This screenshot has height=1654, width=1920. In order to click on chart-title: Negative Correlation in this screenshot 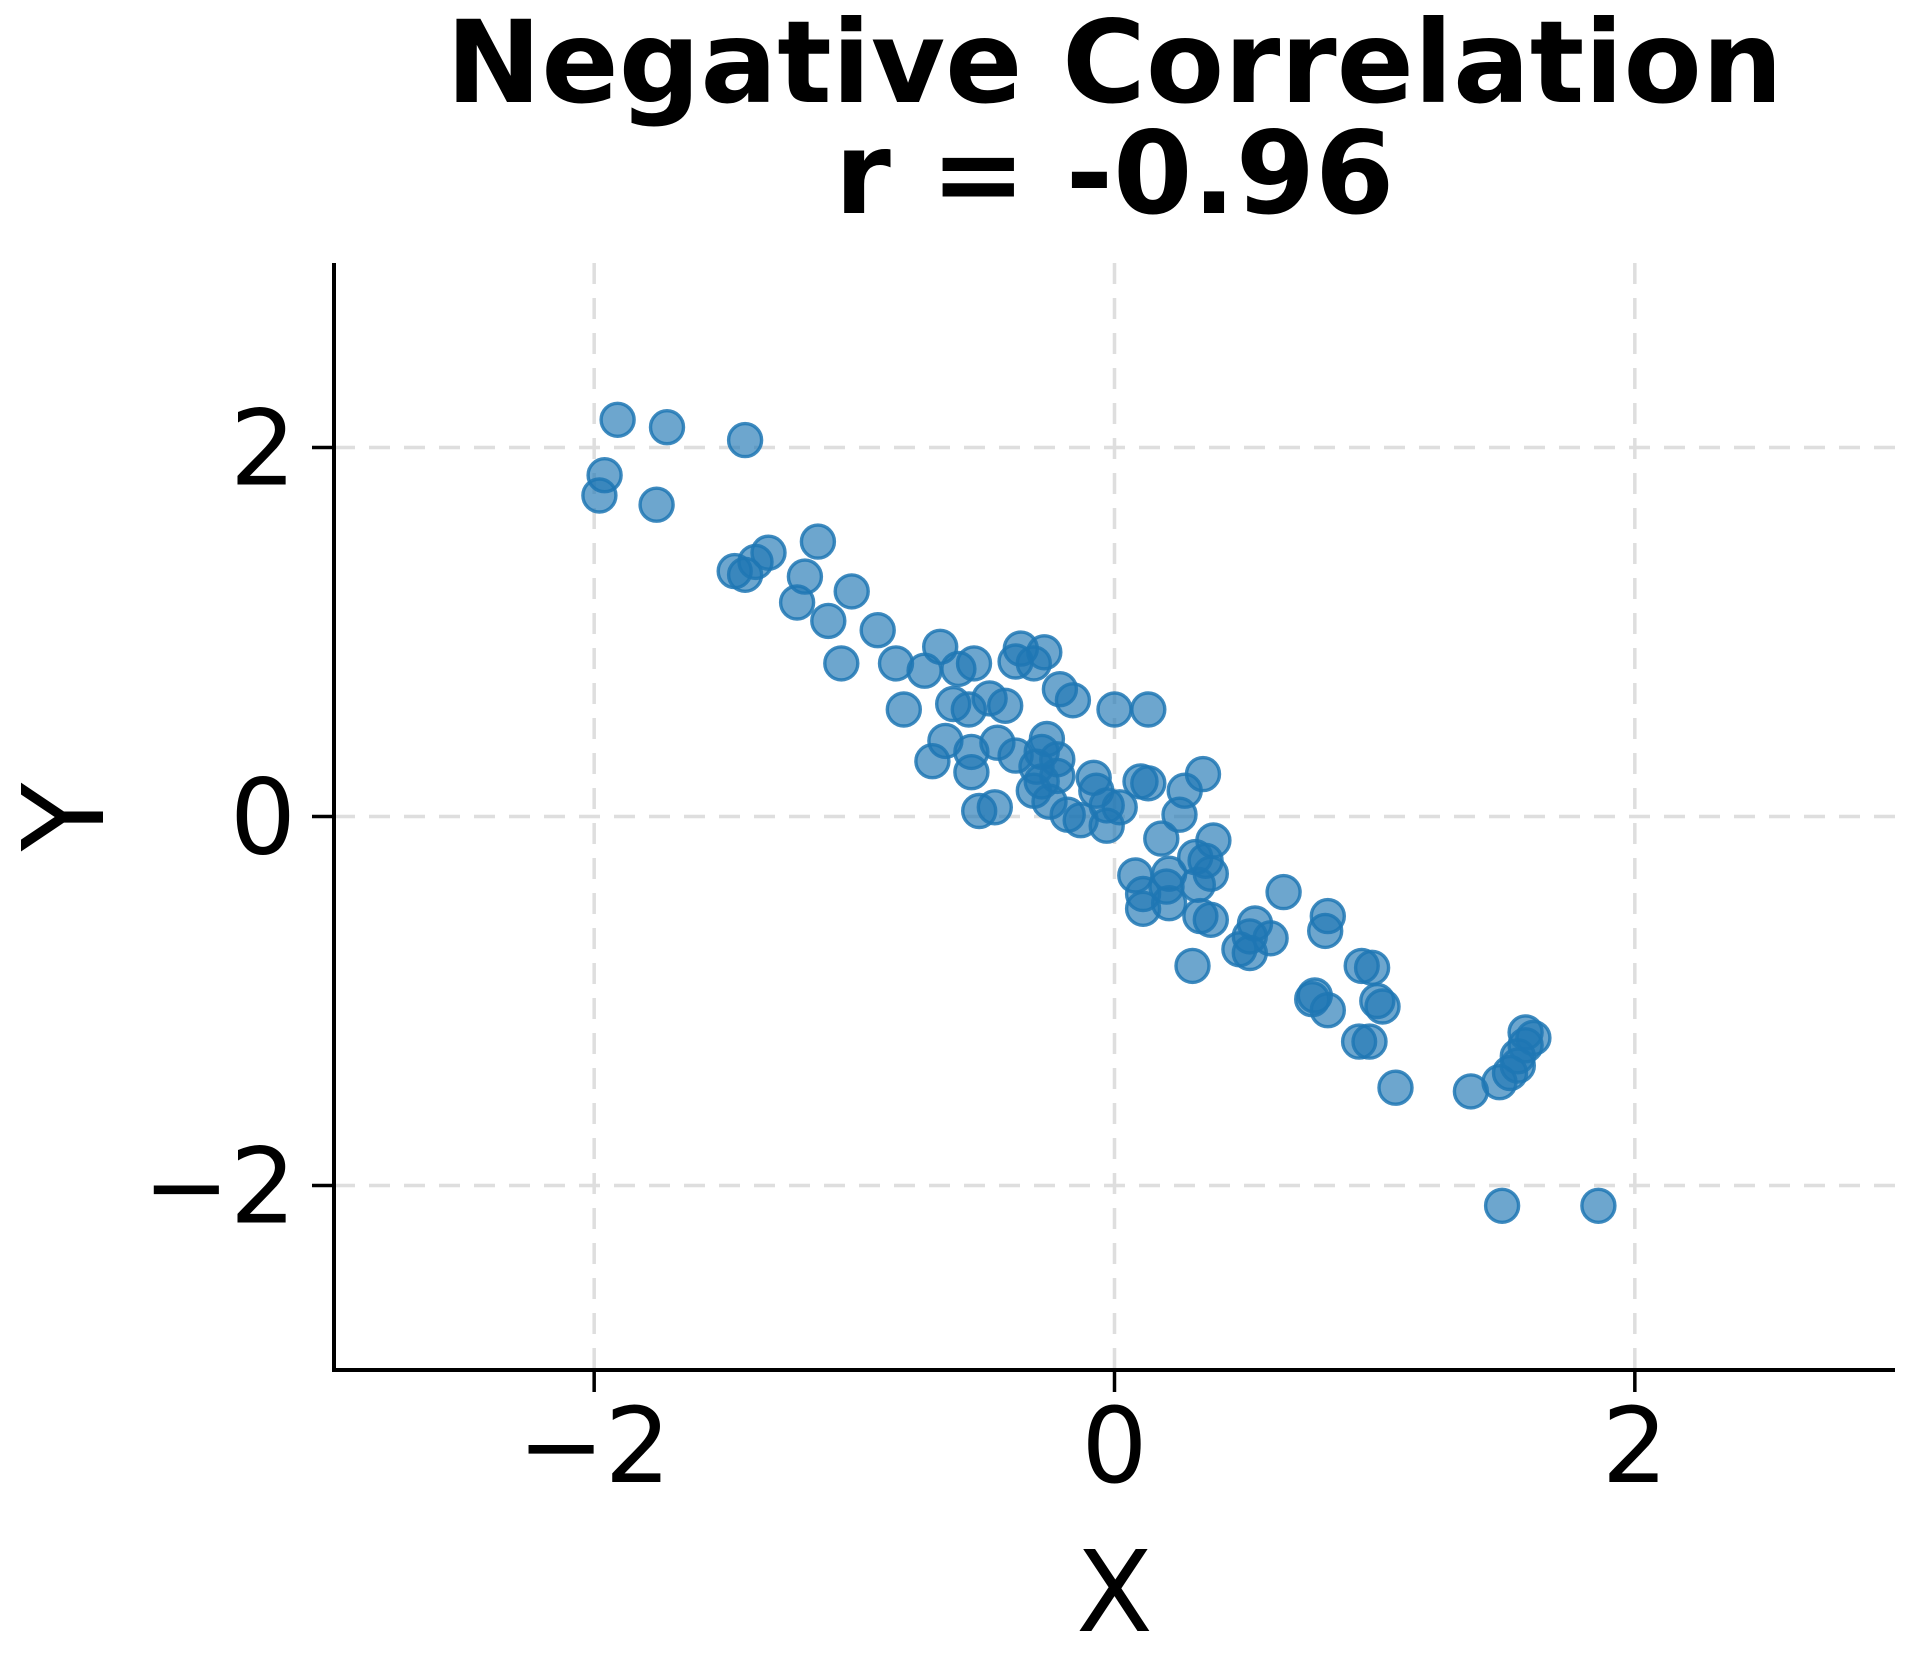, I will do `click(1114, 64)`.